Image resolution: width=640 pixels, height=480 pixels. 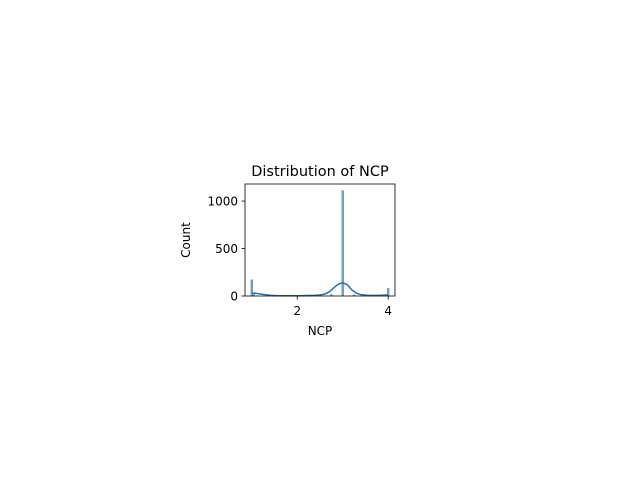 What do you see at coordinates (320, 331) in the screenshot?
I see `x-axis-label: NCP` at bounding box center [320, 331].